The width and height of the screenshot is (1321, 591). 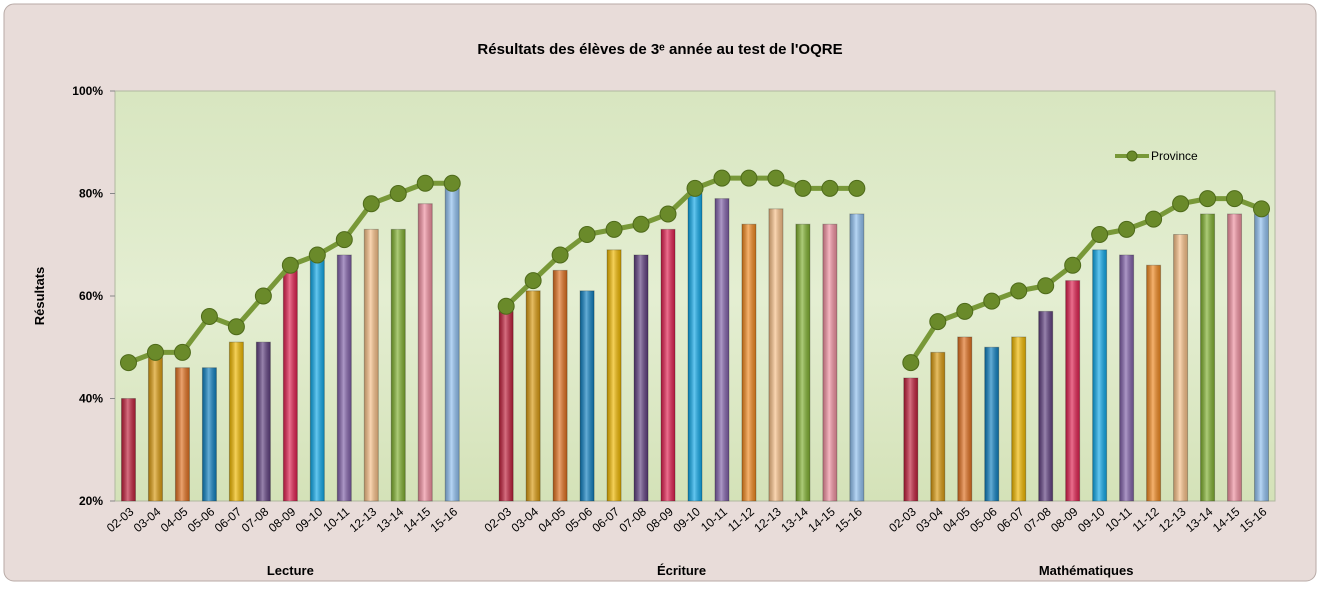 What do you see at coordinates (91, 296) in the screenshot?
I see `y-tick-label: 60%` at bounding box center [91, 296].